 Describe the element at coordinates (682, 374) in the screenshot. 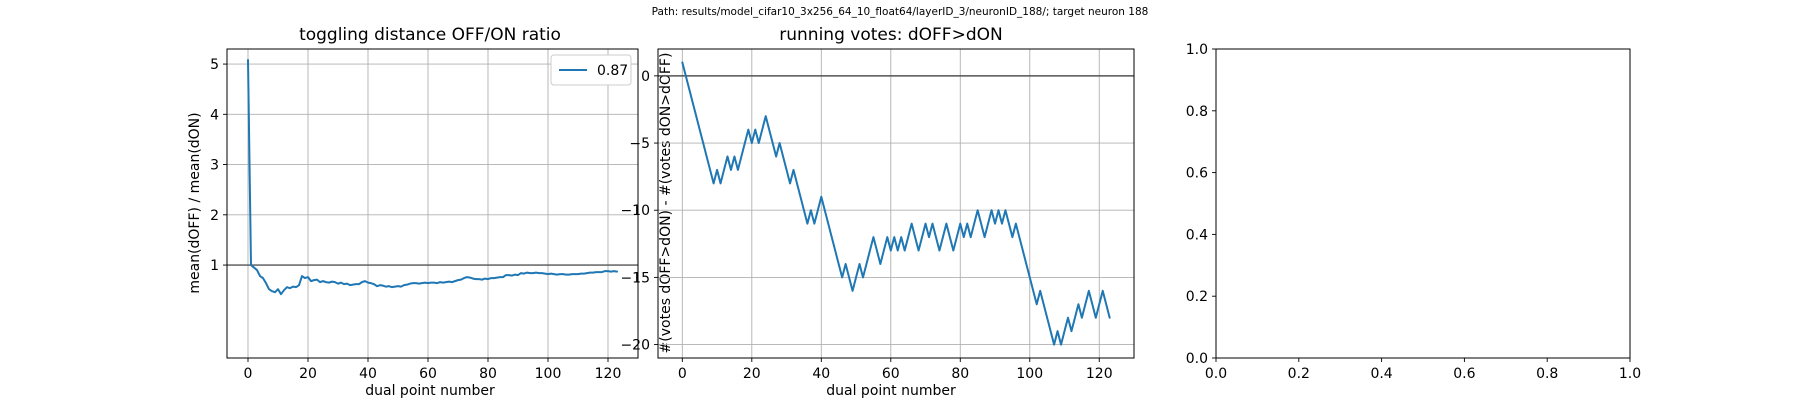

I see `votes-chart-x-tick-label: 0` at that location.